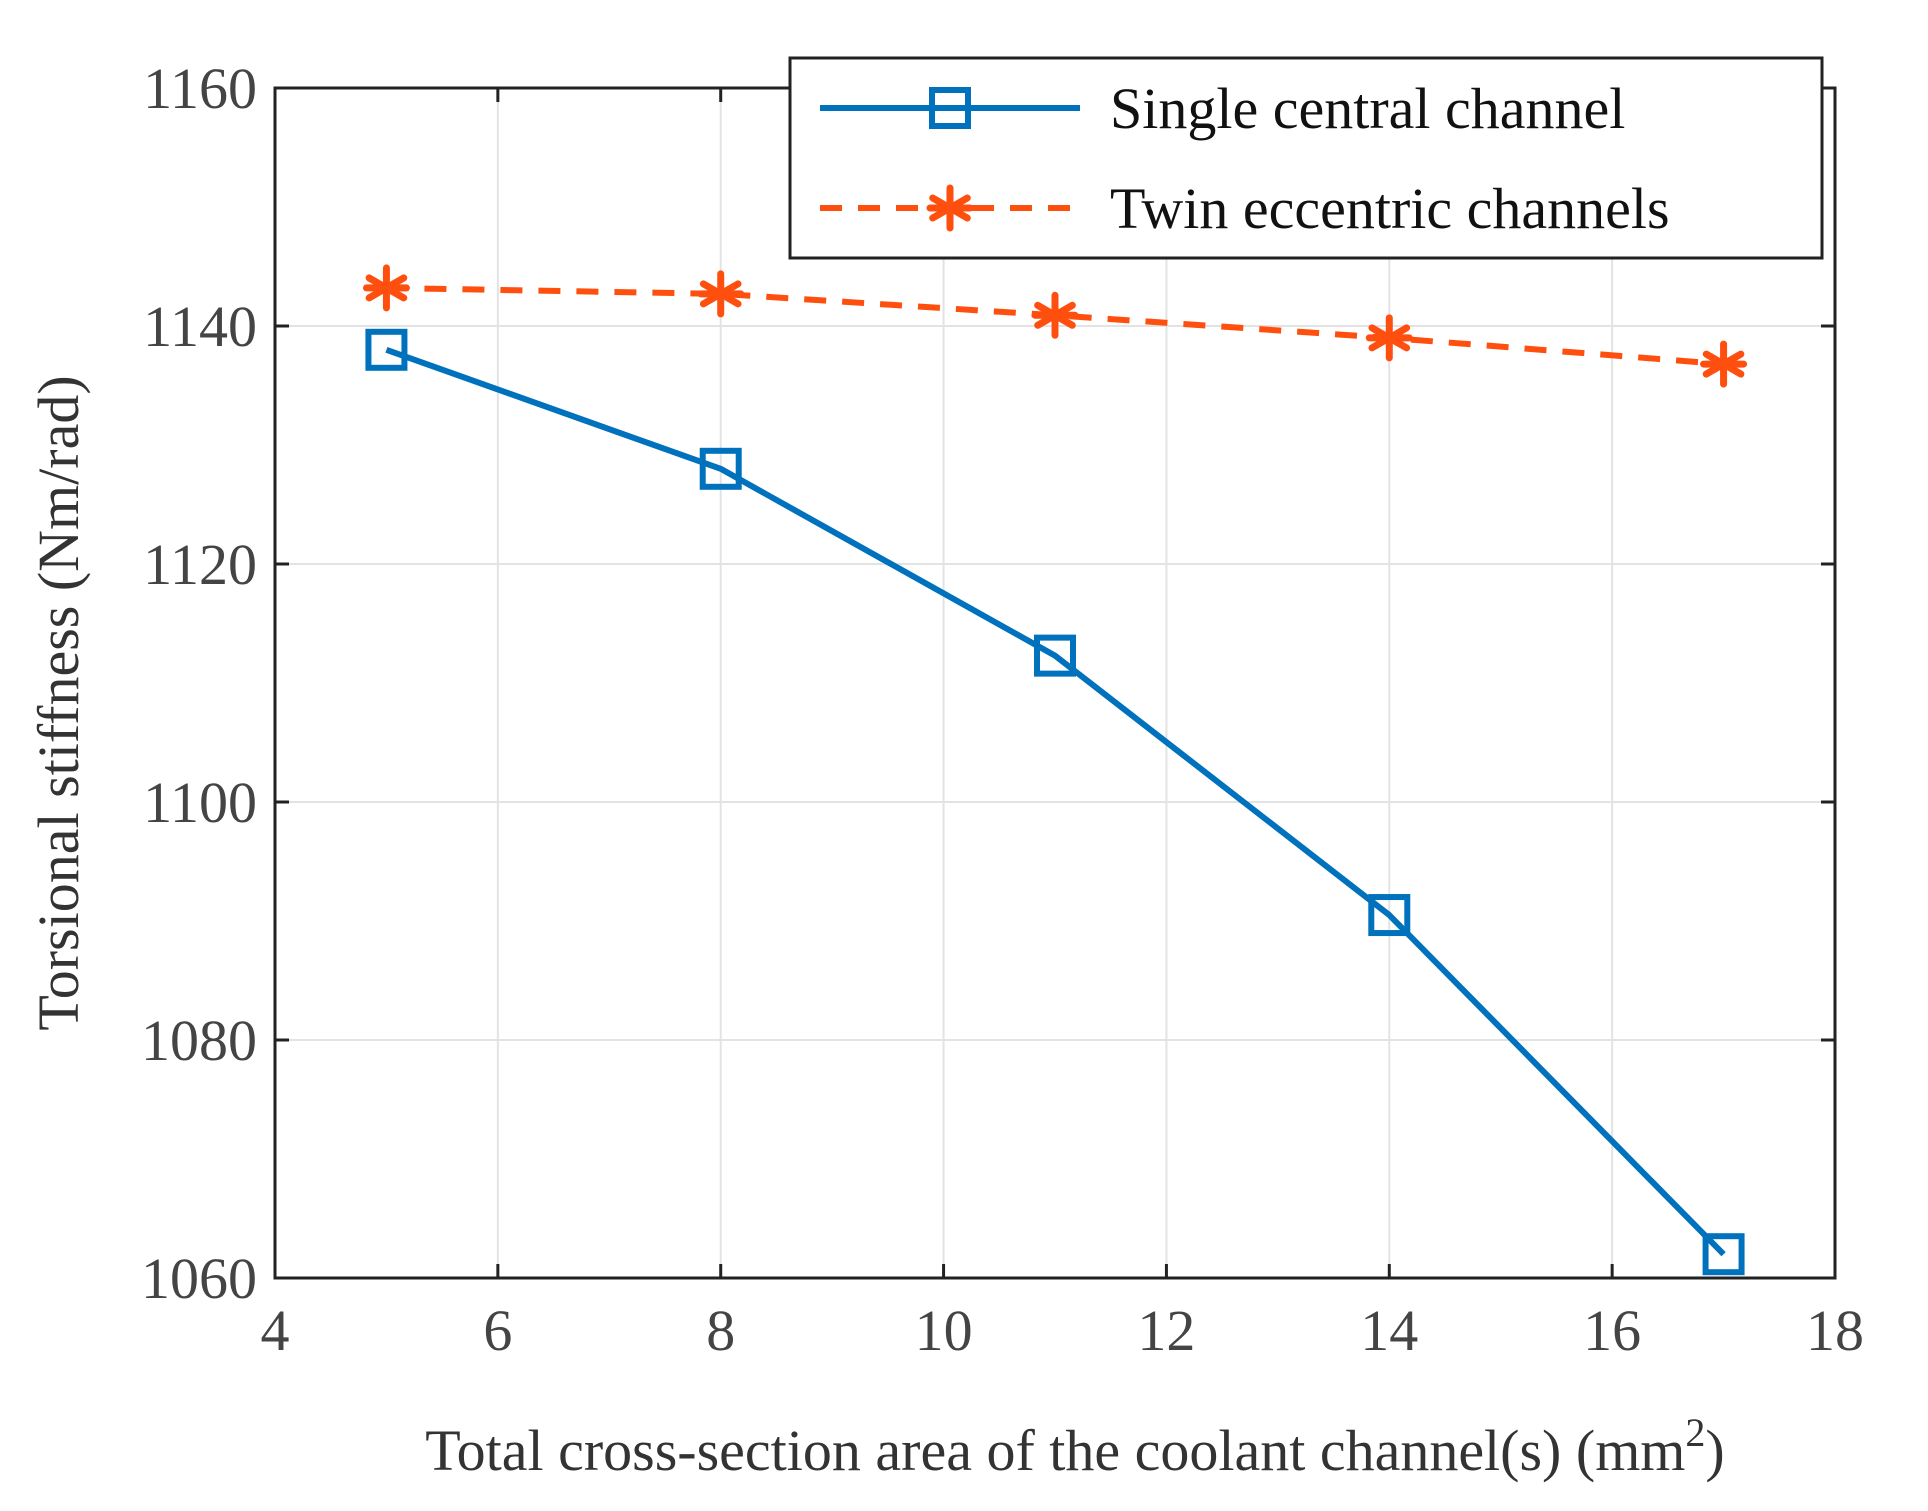 The height and width of the screenshot is (1511, 1928). I want to click on y-tick-label: 1120, so click(200, 564).